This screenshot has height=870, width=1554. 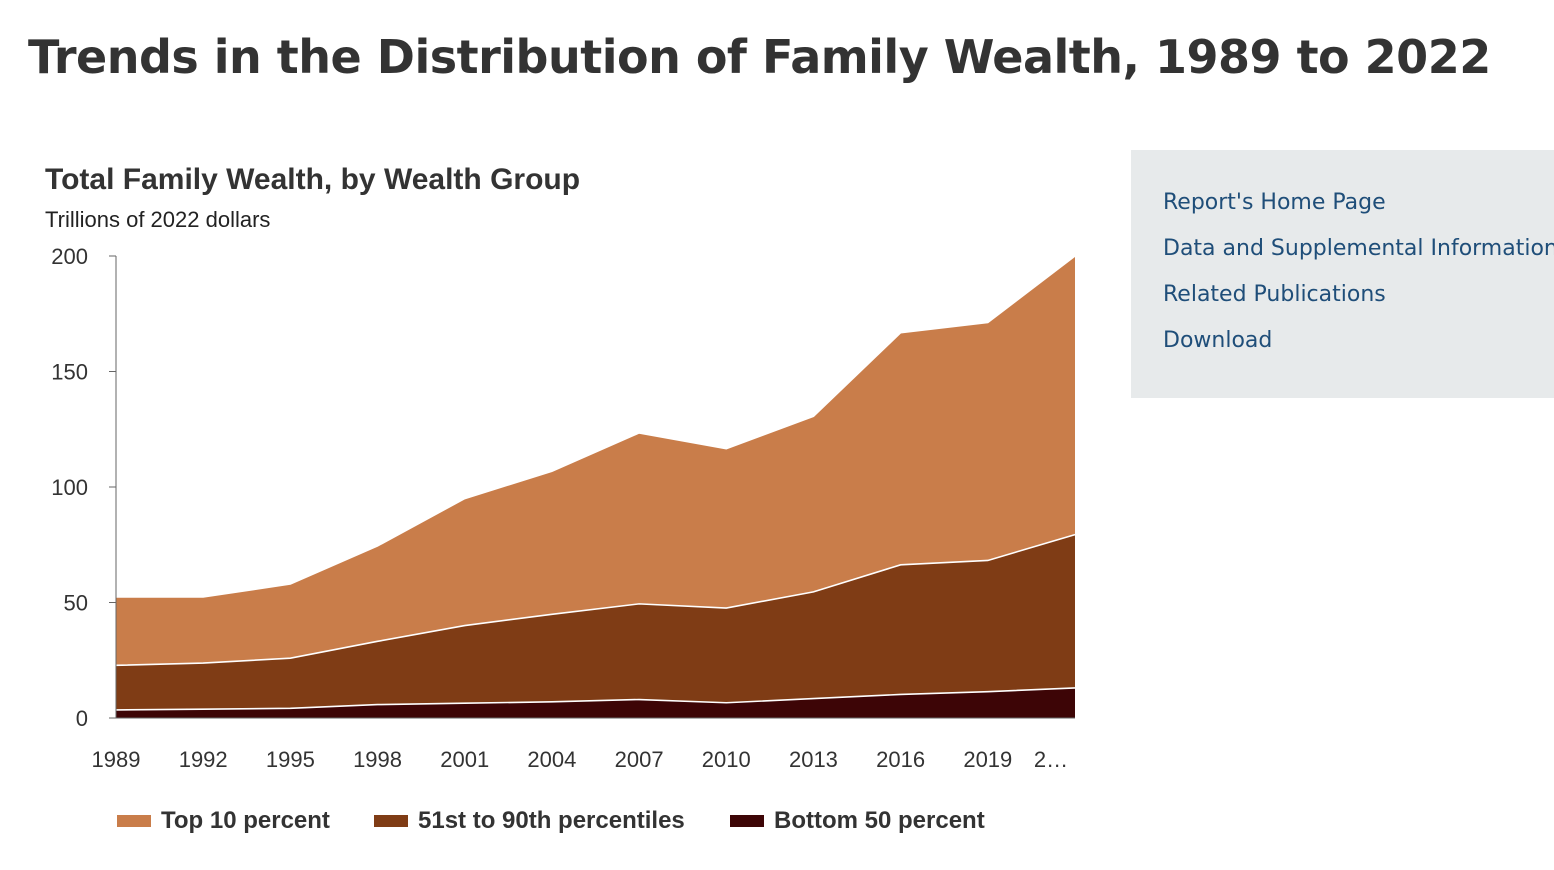 I want to click on x-tick-label: 2010, so click(x=726, y=759).